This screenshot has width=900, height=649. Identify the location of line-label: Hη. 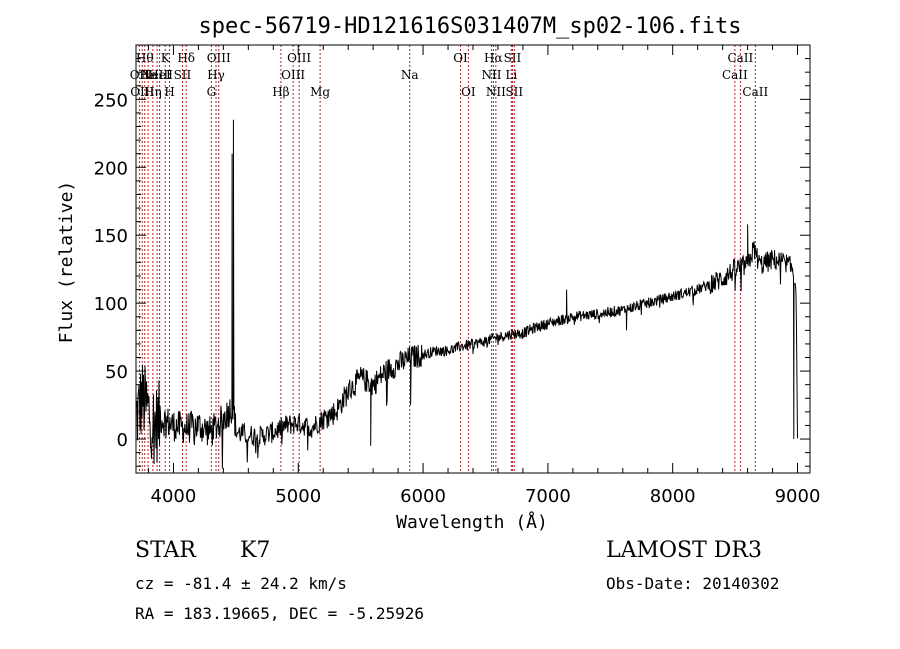
(153, 92).